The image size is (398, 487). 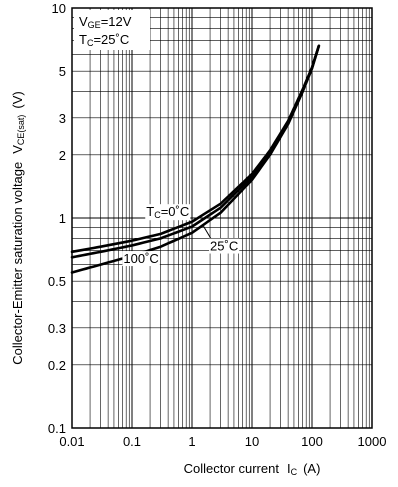 I want to click on y-tick-labels: 0.1 0.2 0.3 0.5 1 2 3 5 10, so click(x=57, y=218).